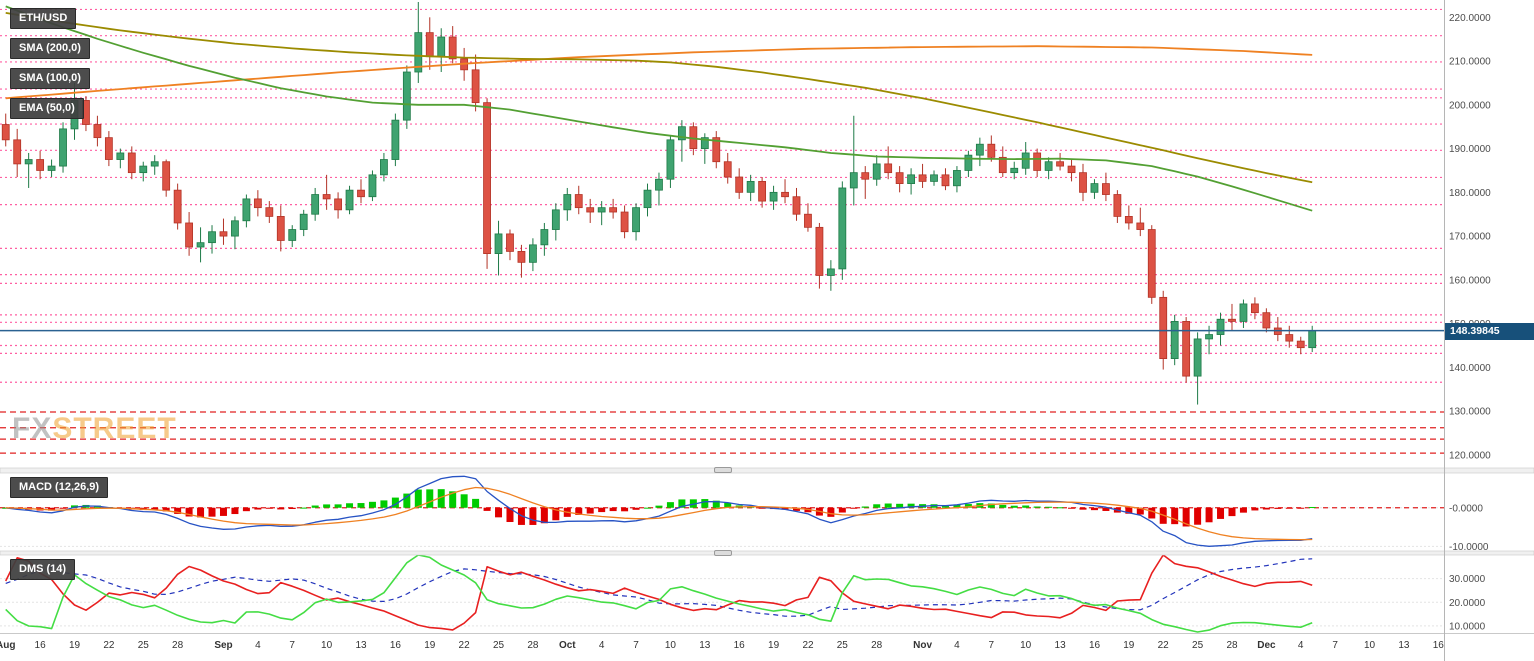 The height and width of the screenshot is (661, 1534). Describe the element at coordinates (658, 593) in the screenshot. I see `dms-lines` at that location.